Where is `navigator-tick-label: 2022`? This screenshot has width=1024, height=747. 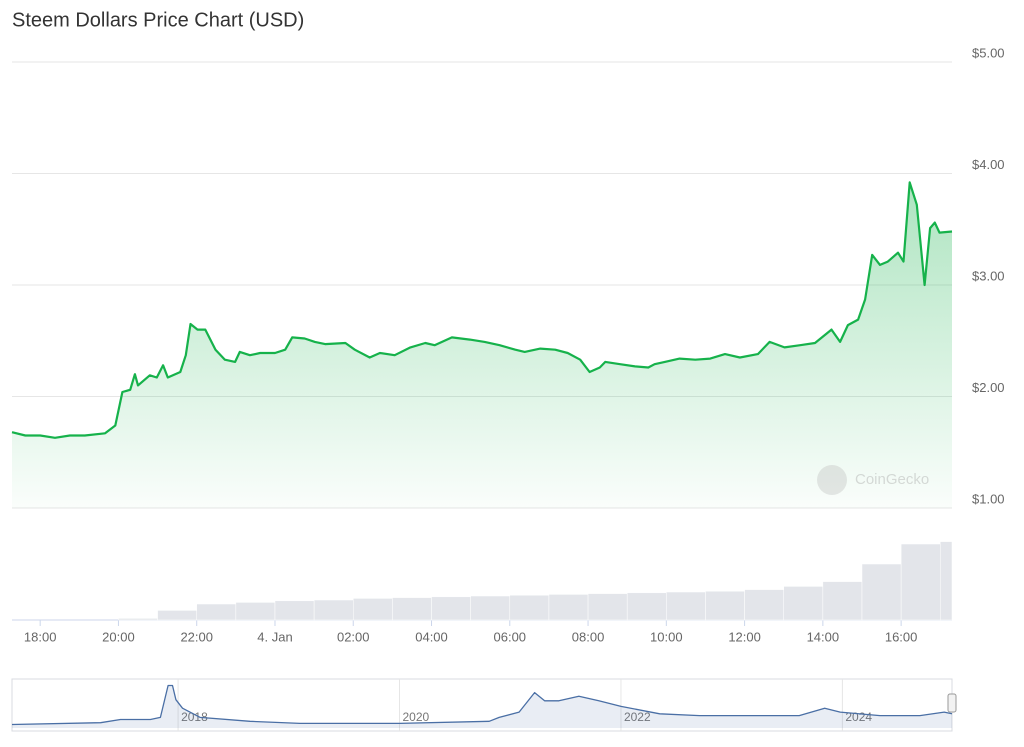
navigator-tick-label: 2022 is located at coordinates (637, 717).